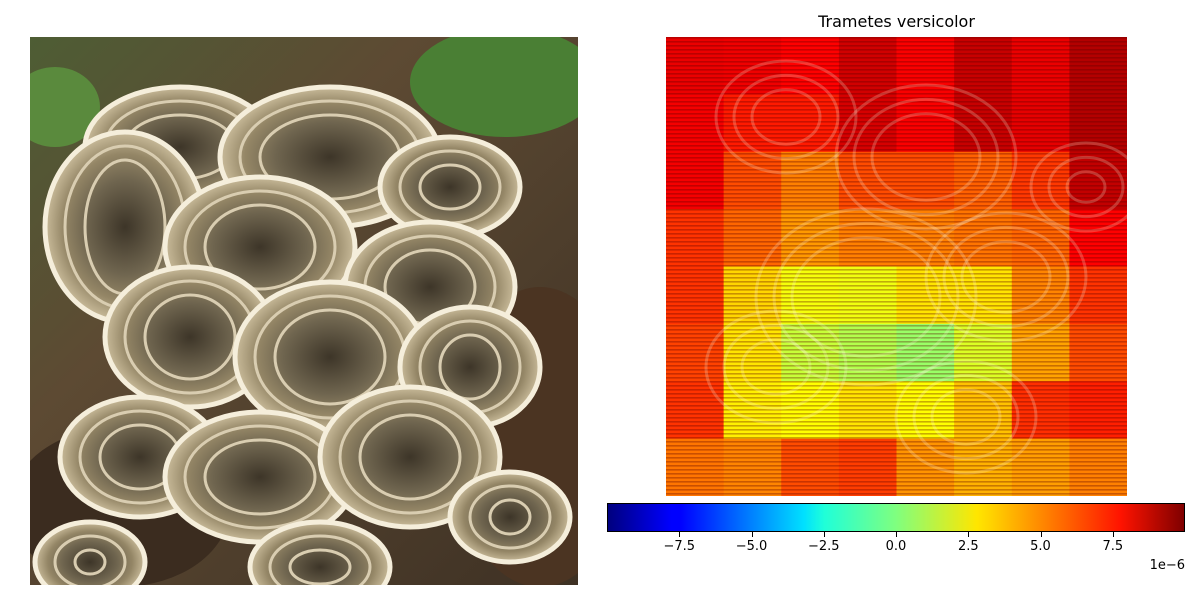 This screenshot has width=1200, height=600. What do you see at coordinates (896, 517) in the screenshot?
I see `colorbar` at bounding box center [896, 517].